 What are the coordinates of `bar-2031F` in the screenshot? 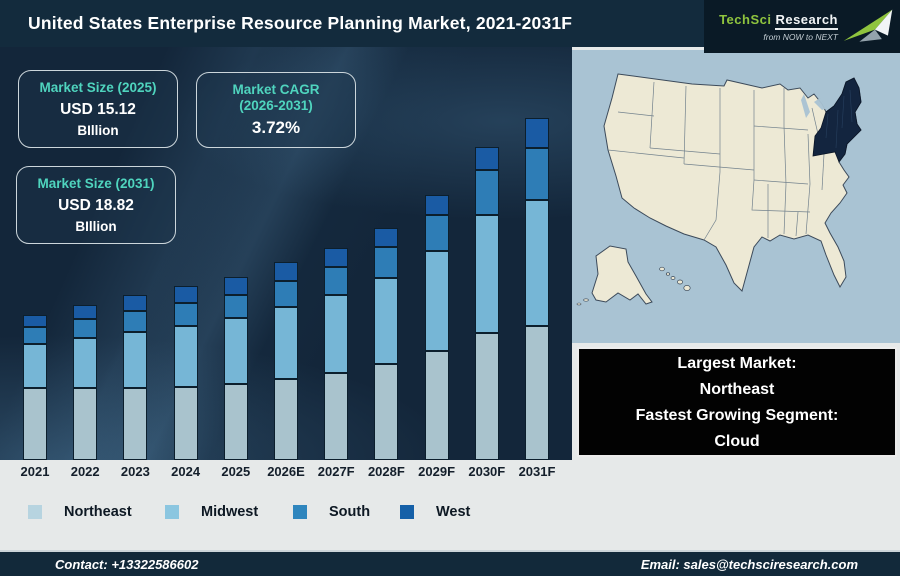 It's located at (537, 289).